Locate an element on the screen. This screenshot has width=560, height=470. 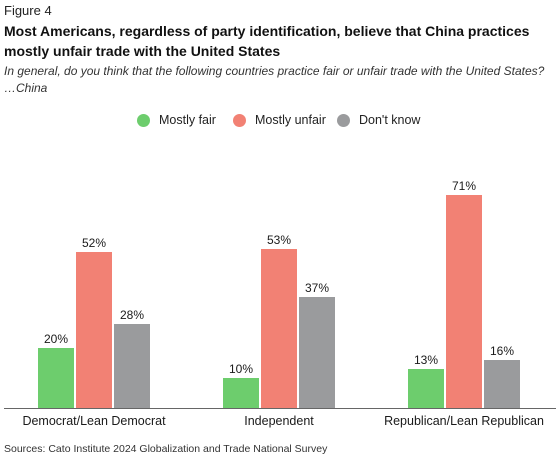
figure-label: Figure 4 is located at coordinates (28, 10).